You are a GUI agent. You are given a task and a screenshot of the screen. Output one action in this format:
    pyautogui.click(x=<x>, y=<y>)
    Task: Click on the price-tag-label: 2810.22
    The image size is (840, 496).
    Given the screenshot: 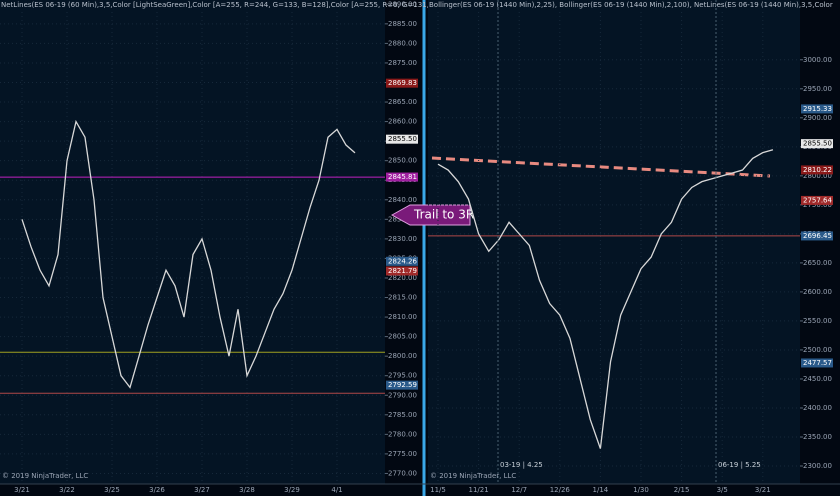 What is the action you would take?
    pyautogui.click(x=817, y=170)
    